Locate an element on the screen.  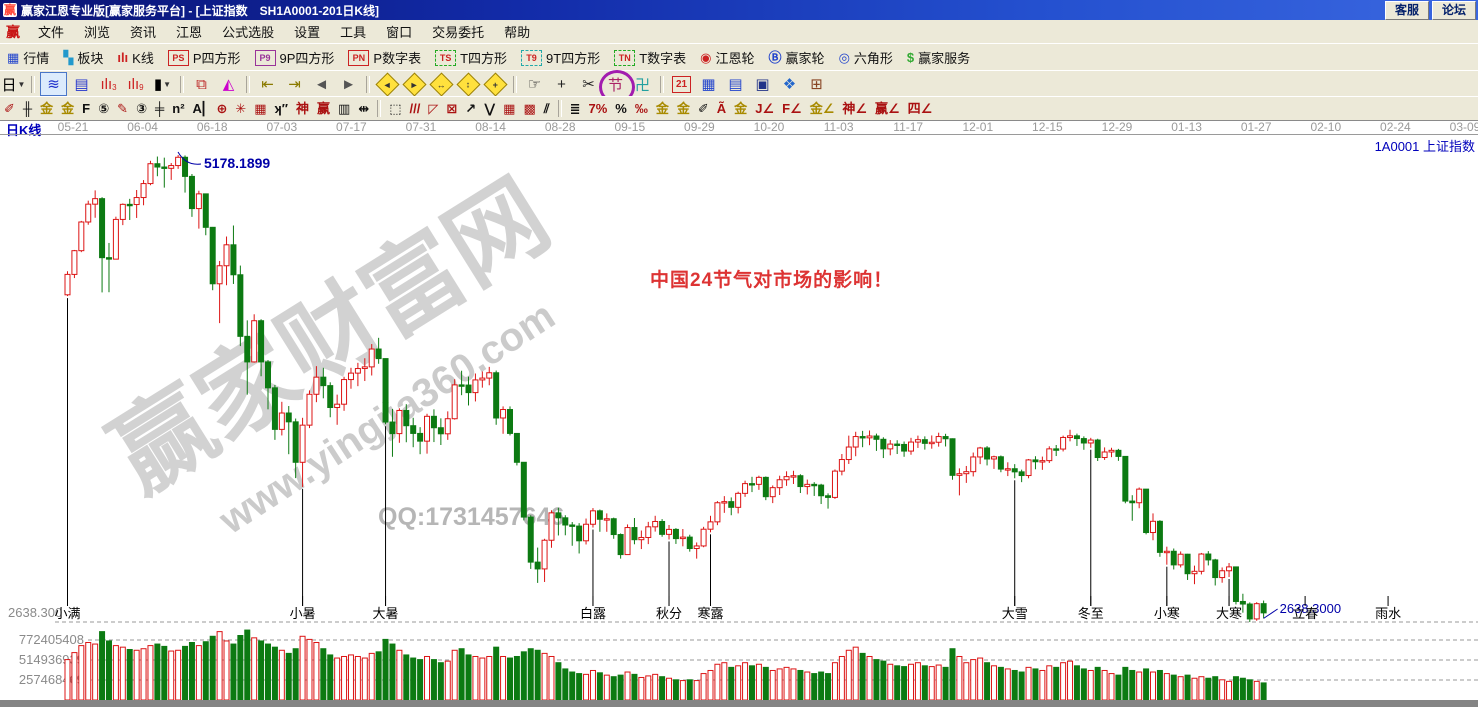
solar-terms-button: 节 is located at coordinates (617, 87).